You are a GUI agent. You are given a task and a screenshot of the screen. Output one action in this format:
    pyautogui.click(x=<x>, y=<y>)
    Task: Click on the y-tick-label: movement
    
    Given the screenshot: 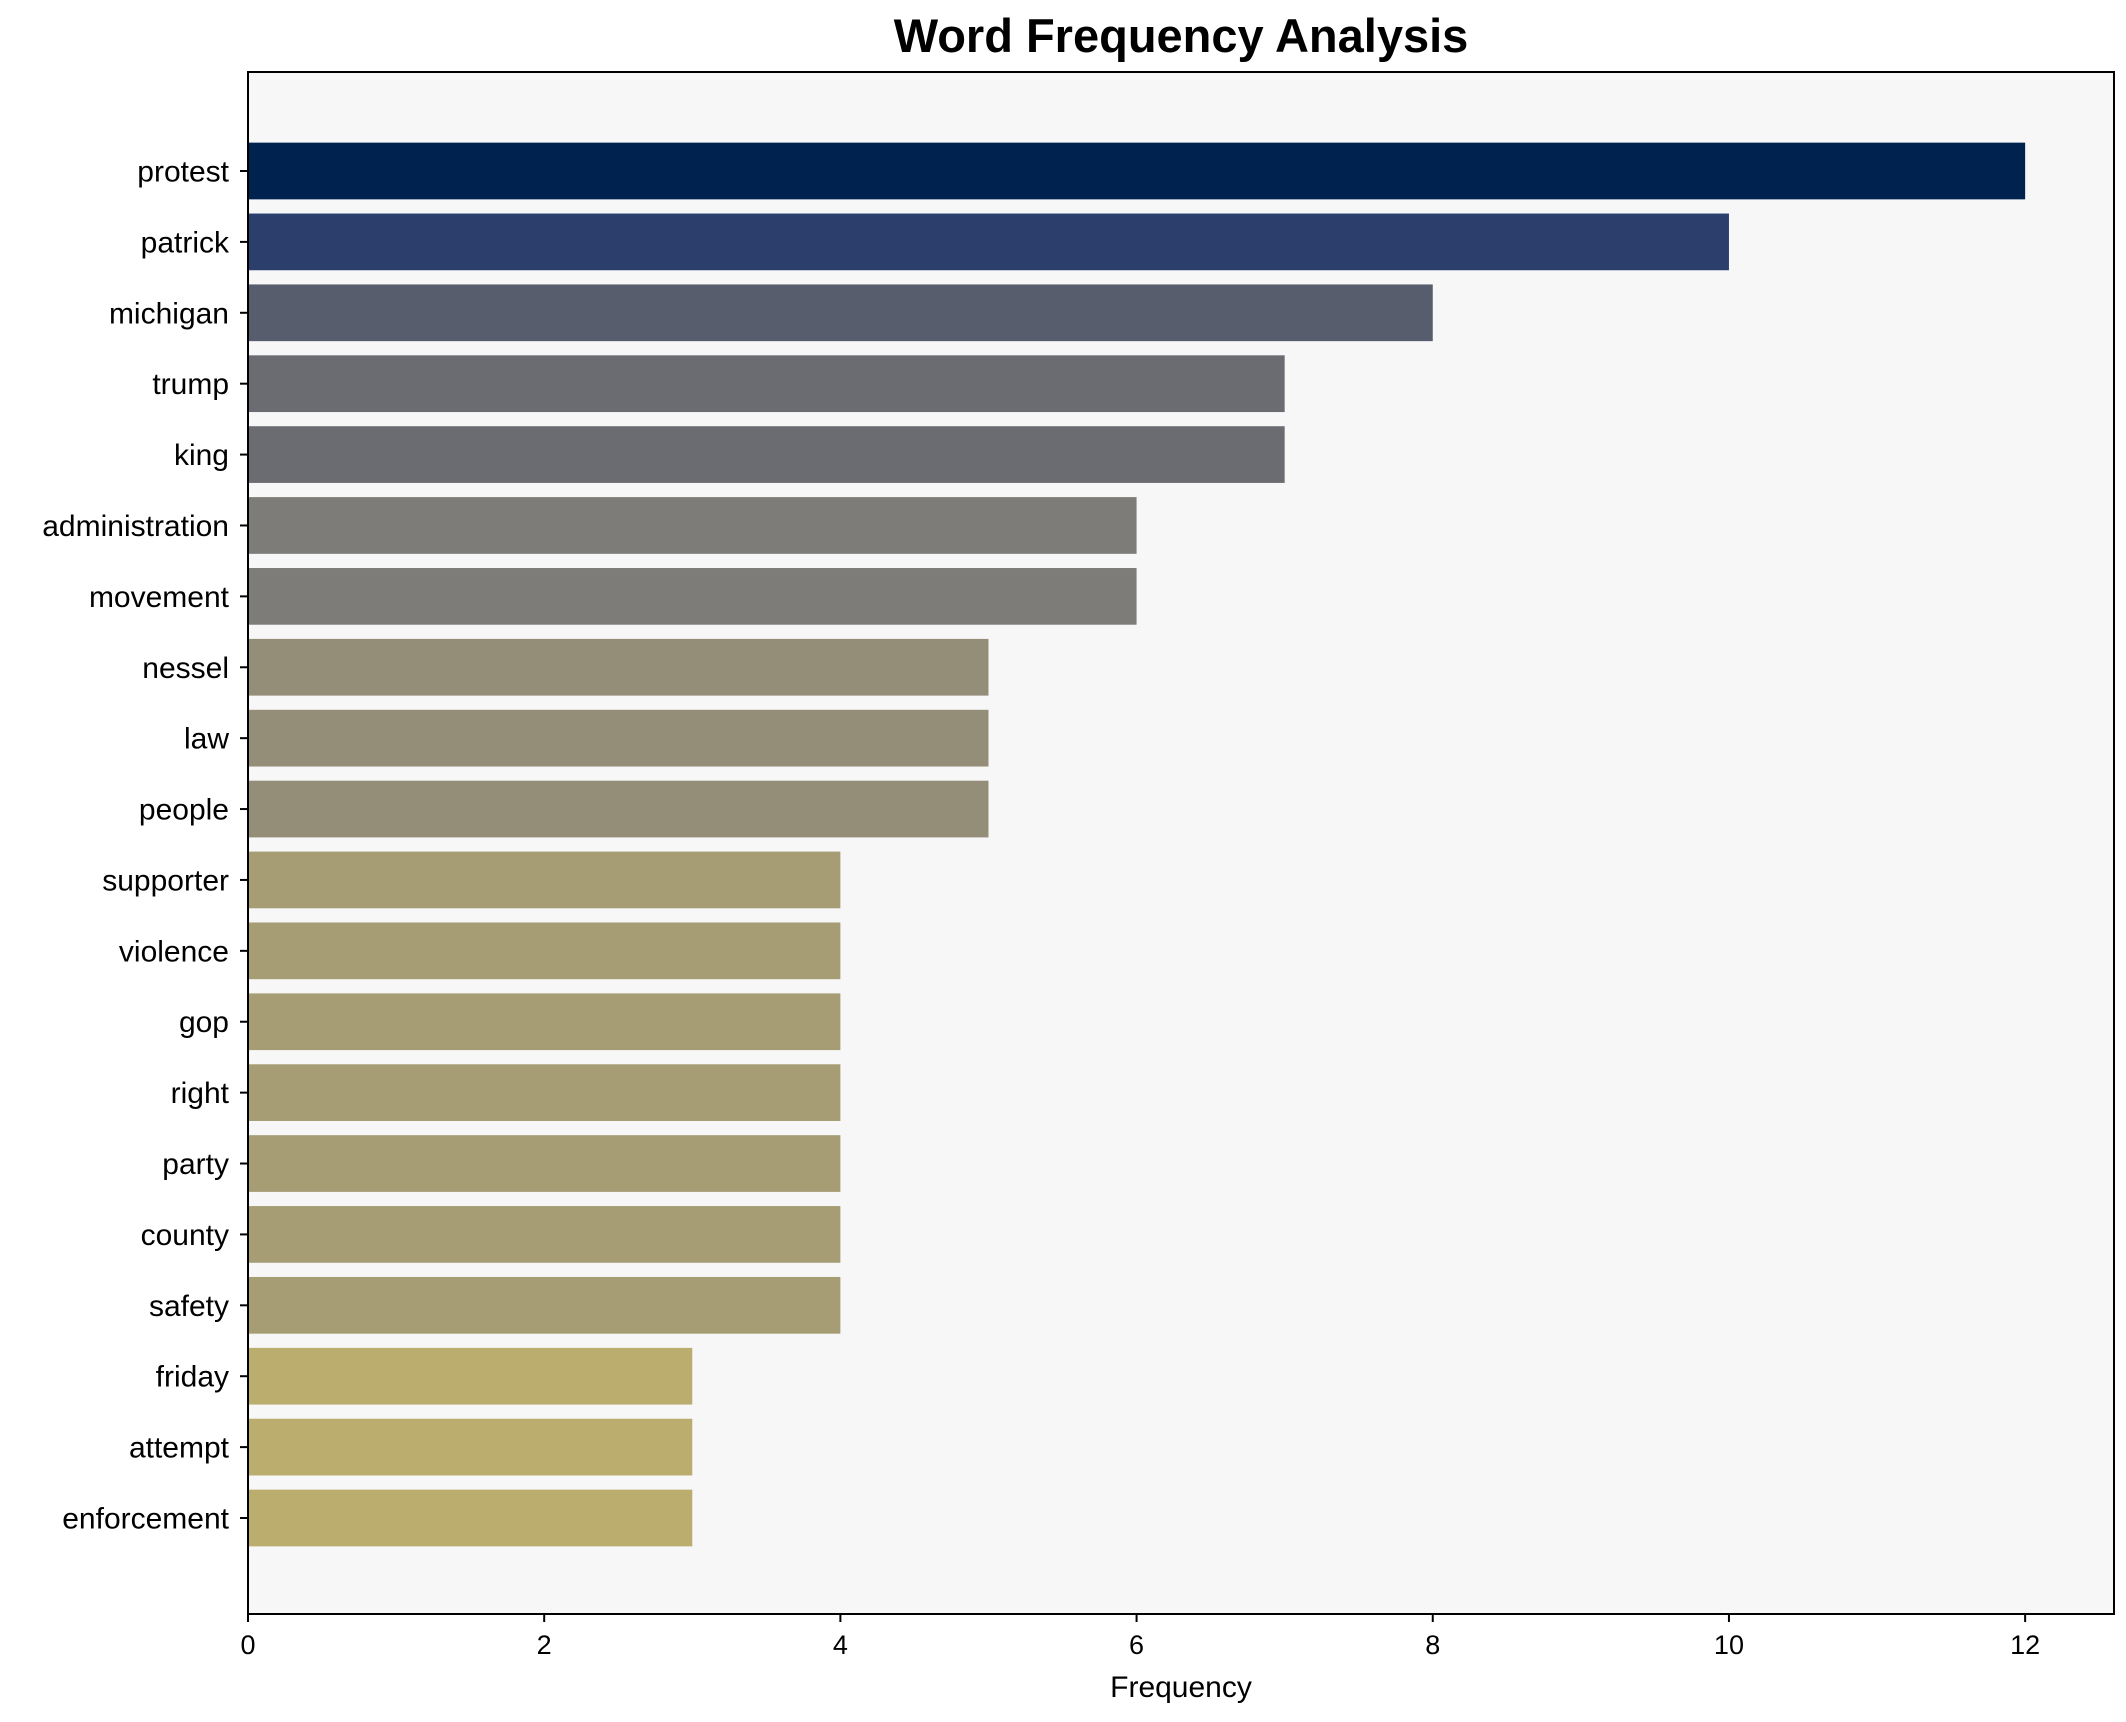 What is the action you would take?
    pyautogui.click(x=159, y=597)
    